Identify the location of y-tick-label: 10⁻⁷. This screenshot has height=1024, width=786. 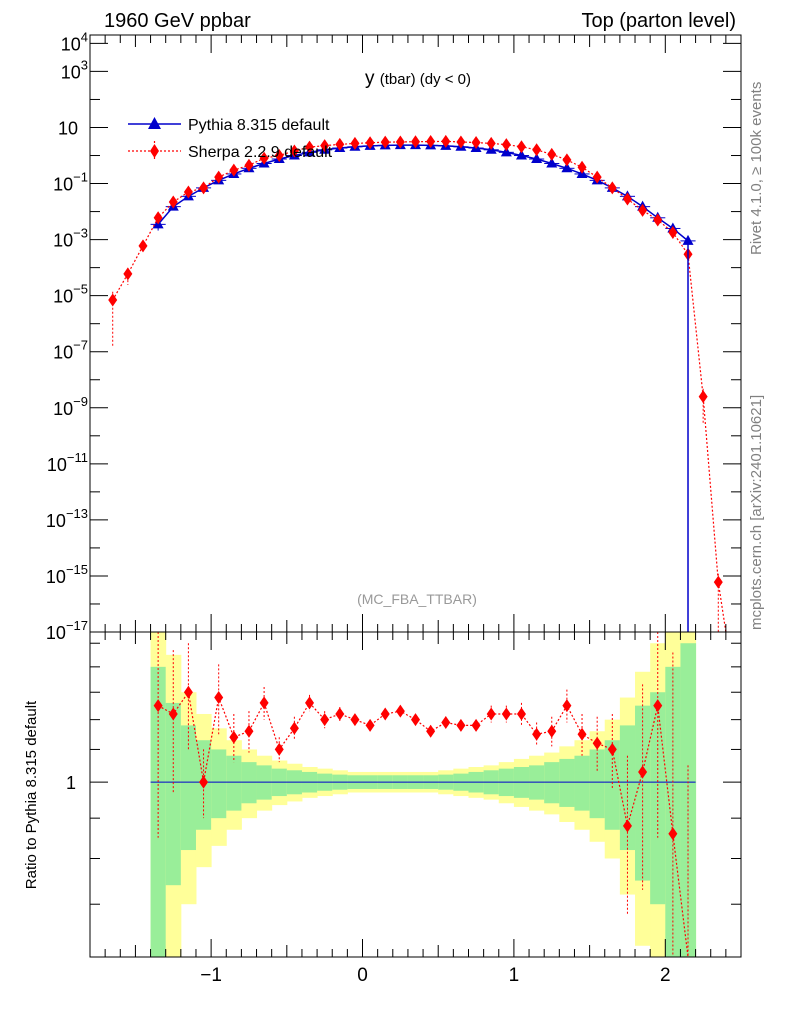
(70, 350).